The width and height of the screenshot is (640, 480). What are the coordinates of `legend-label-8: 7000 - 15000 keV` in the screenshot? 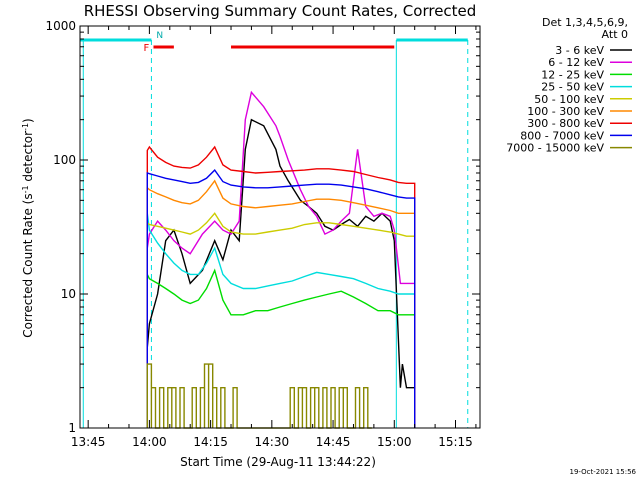 It's located at (555, 148).